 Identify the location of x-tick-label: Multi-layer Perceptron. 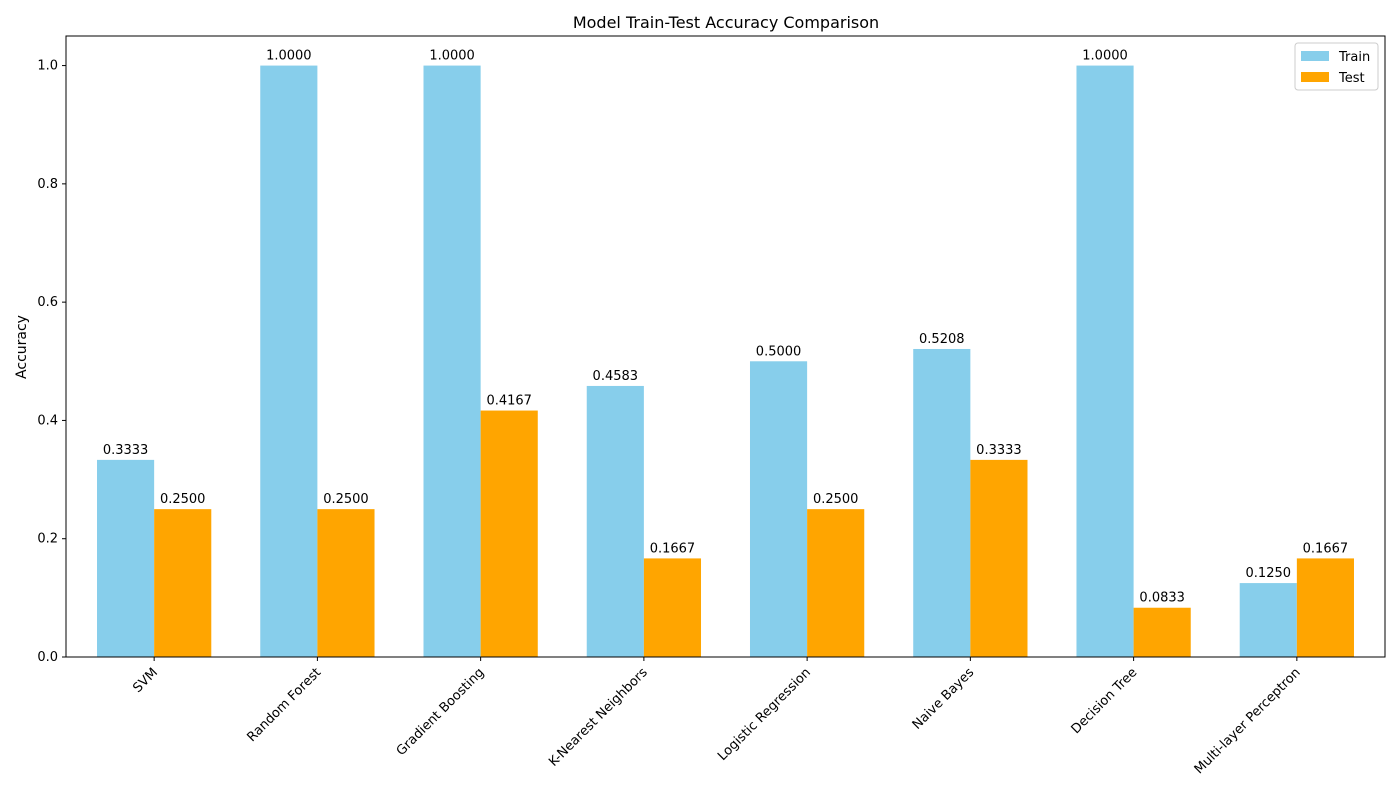
(1248, 721).